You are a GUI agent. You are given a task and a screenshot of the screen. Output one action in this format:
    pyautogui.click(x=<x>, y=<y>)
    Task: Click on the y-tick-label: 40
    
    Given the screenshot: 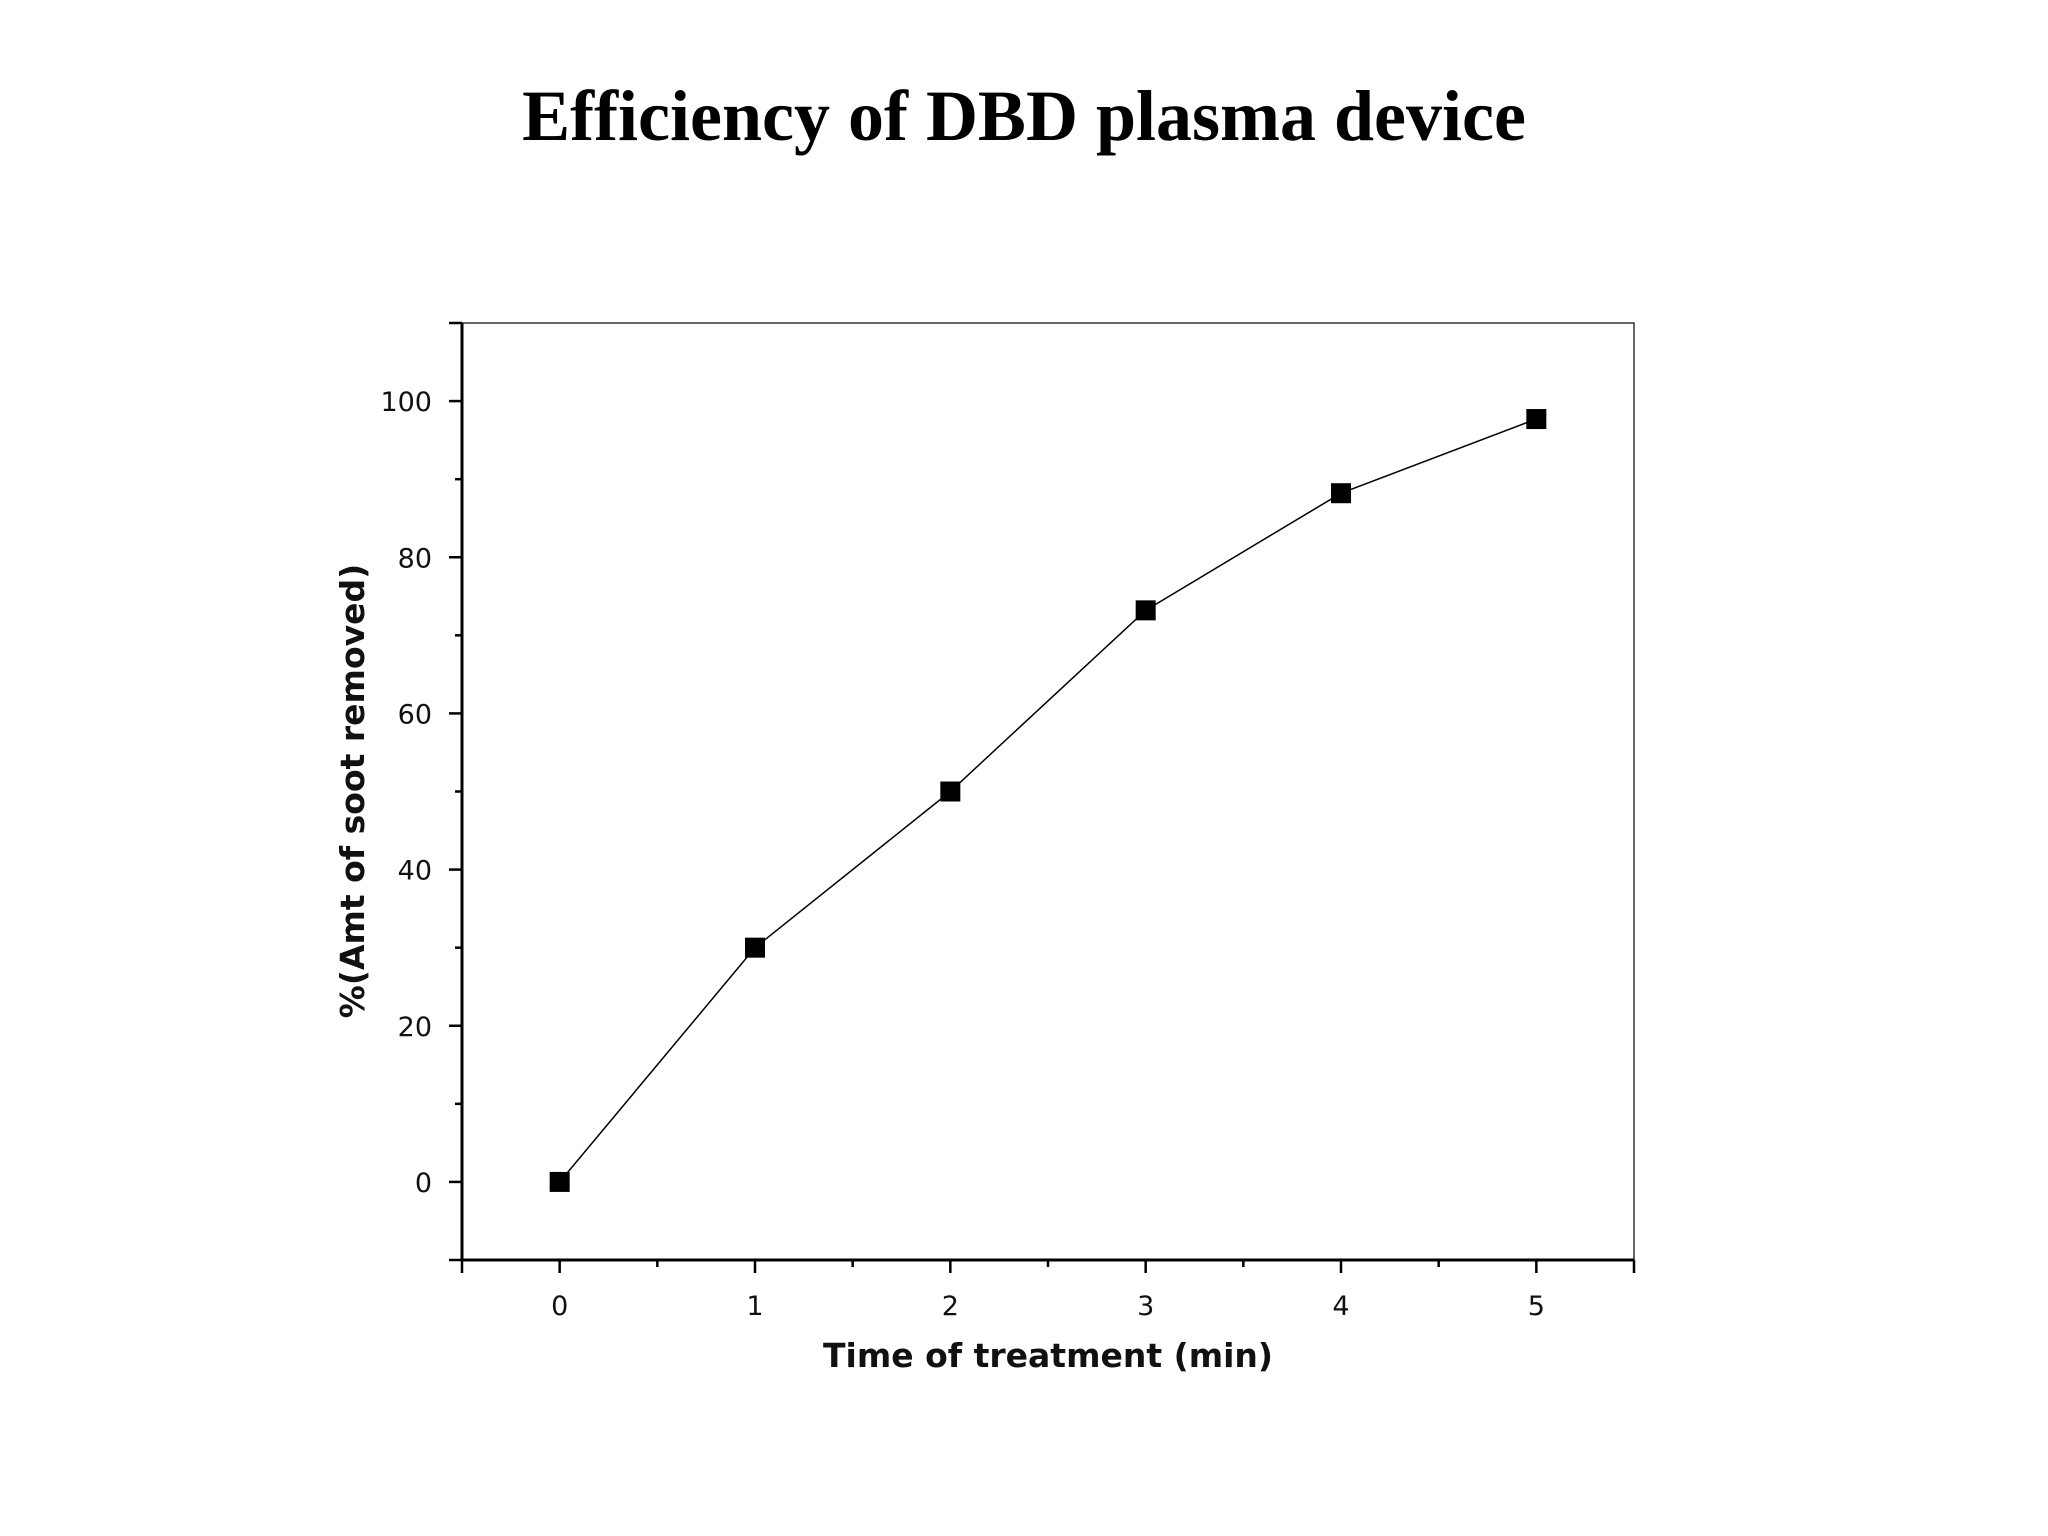 What is the action you would take?
    pyautogui.click(x=415, y=871)
    